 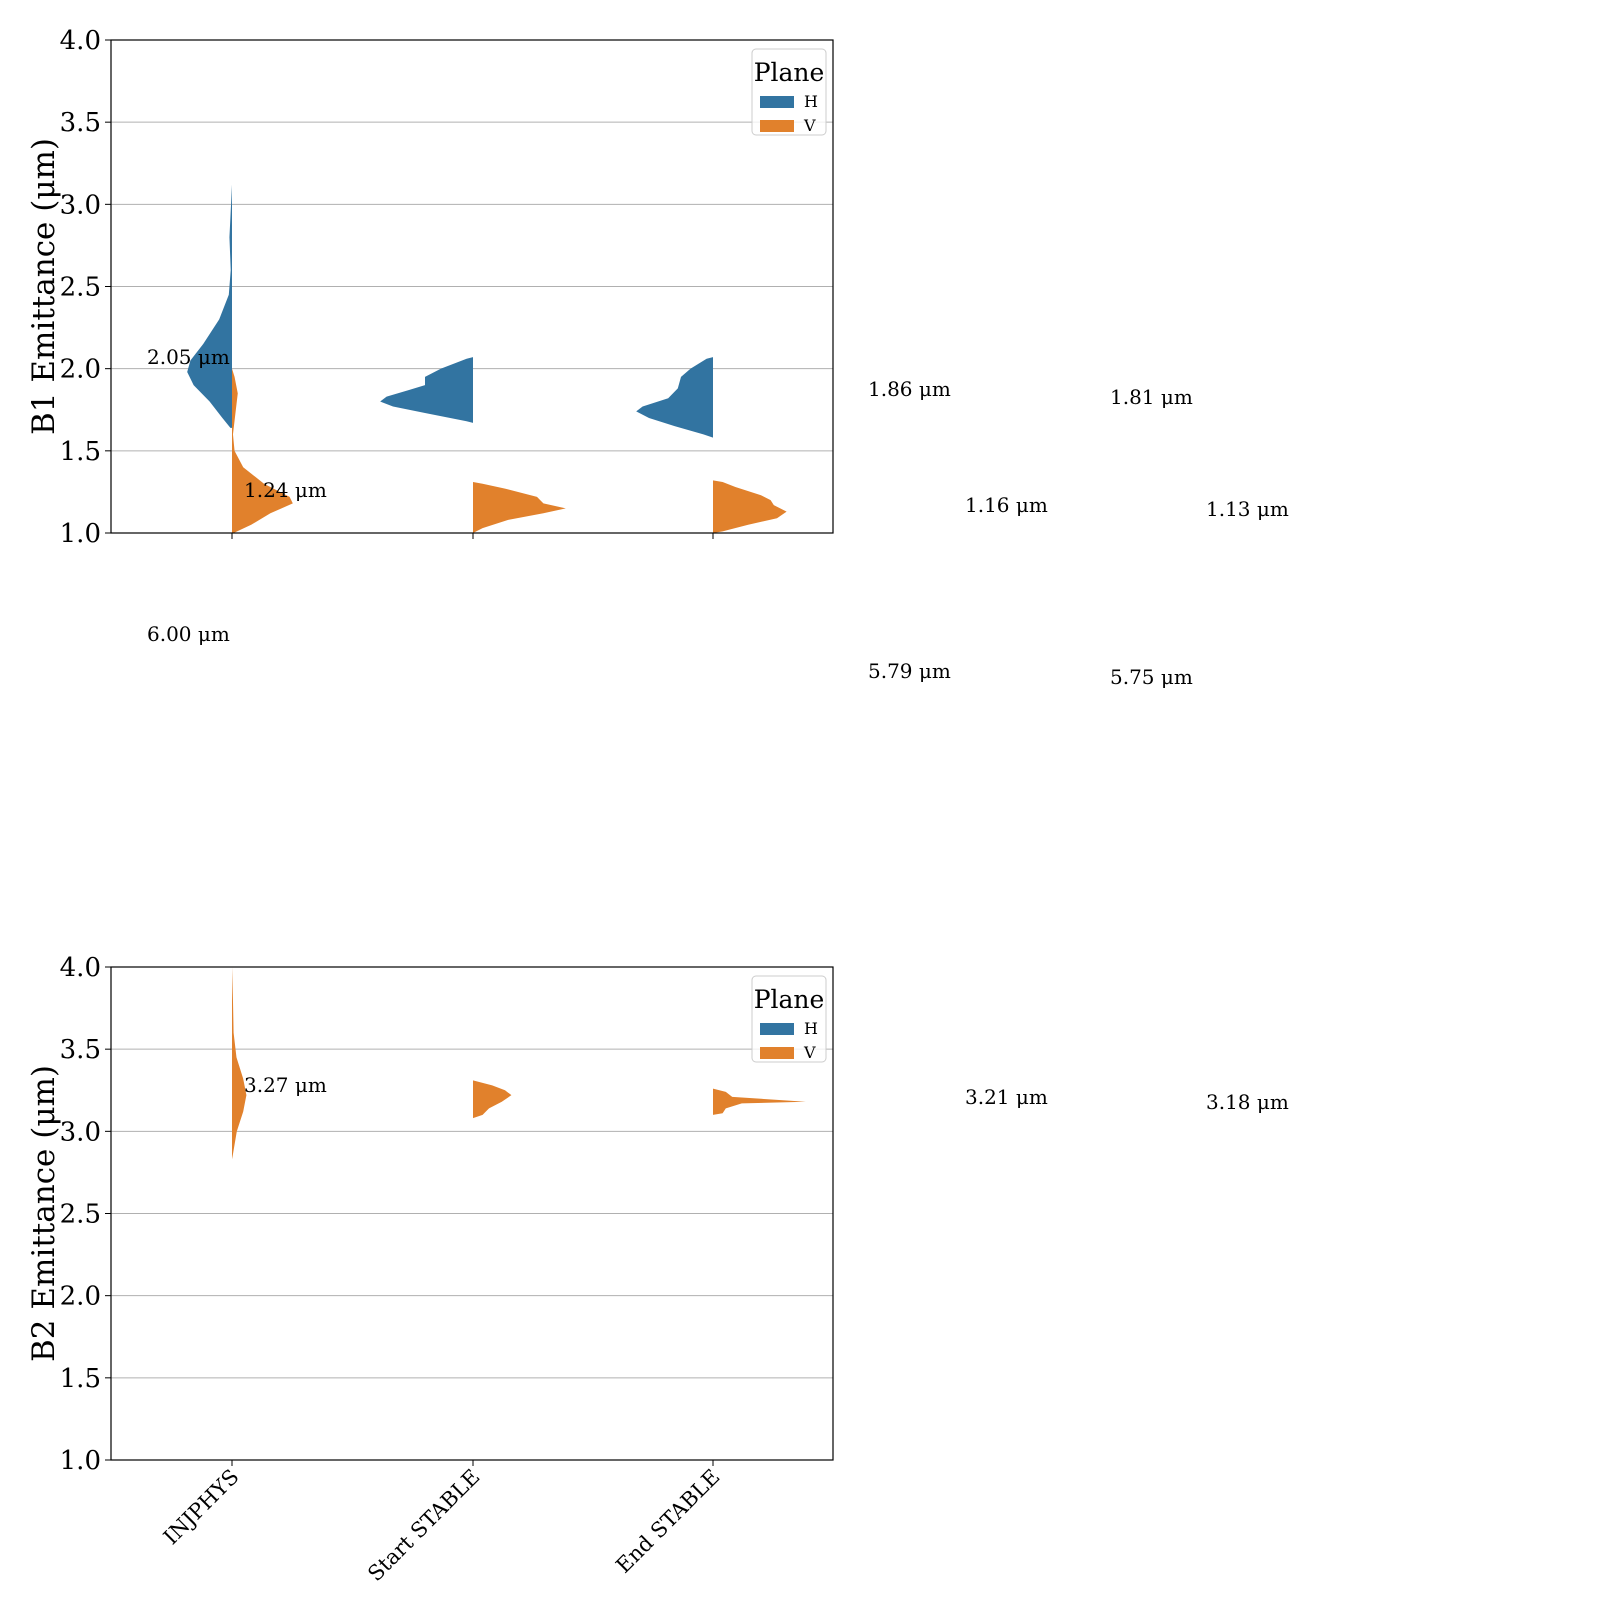 I want to click on median-annotation-v: 1.24 μm, so click(x=285, y=490).